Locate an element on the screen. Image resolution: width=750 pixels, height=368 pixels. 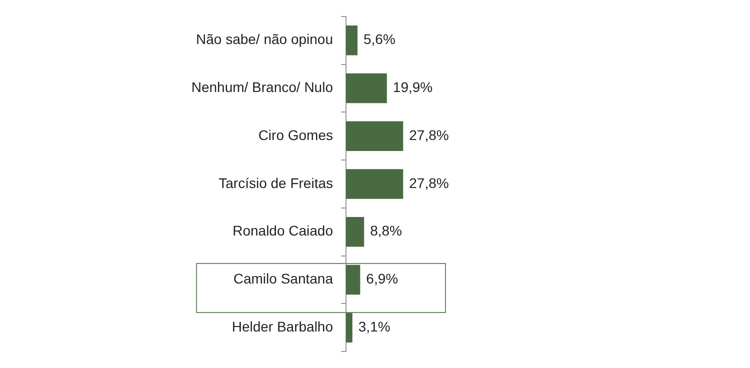
data-label: 3,1% is located at coordinates (374, 326).